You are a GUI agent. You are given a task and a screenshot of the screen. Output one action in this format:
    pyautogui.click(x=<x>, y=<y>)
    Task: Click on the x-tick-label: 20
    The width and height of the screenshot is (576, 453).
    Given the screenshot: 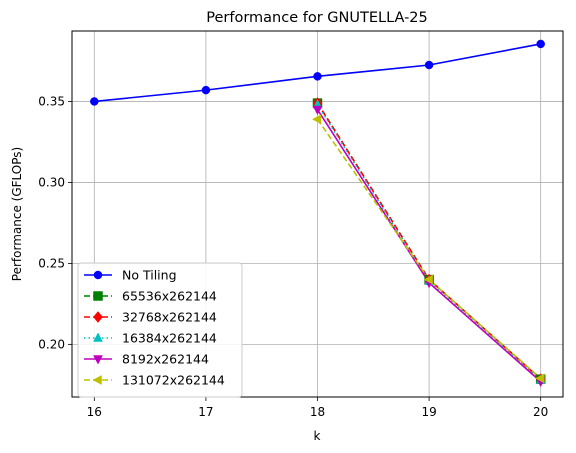 What is the action you would take?
    pyautogui.click(x=540, y=412)
    